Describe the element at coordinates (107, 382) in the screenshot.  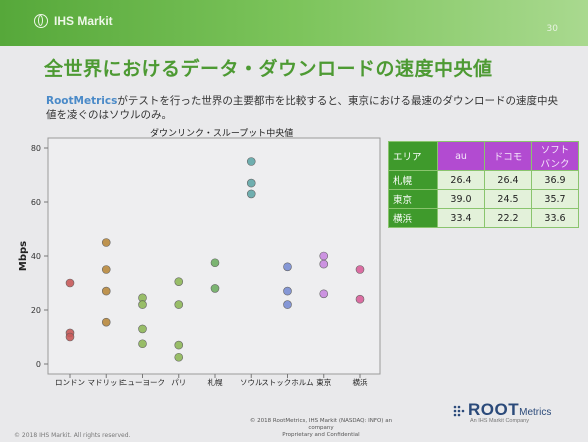
I see `x-tick-label: マドリッド` at that location.